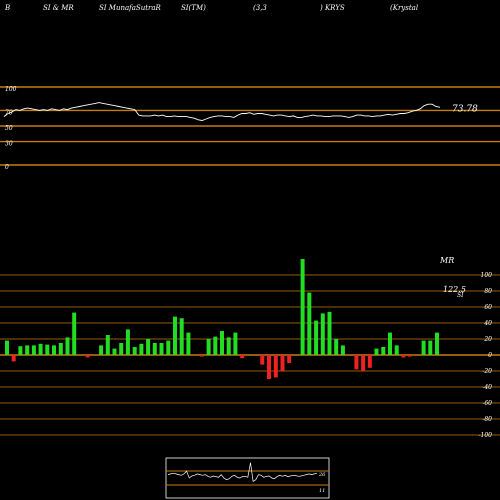 This screenshot has width=500, height=500. Describe the element at coordinates (446, 260) in the screenshot. I see `mrsi-title: MR` at that location.